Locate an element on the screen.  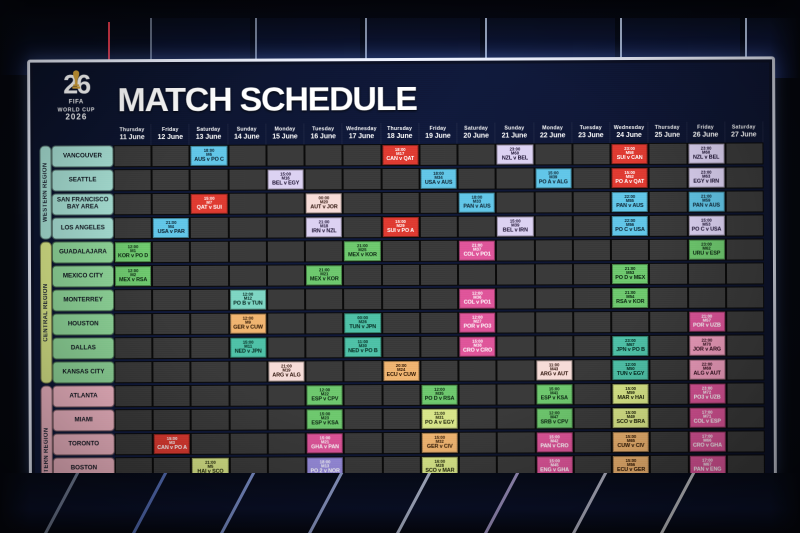
schedule-cell: 15:00 M59 MAR v HAI is located at coordinates (630, 394).